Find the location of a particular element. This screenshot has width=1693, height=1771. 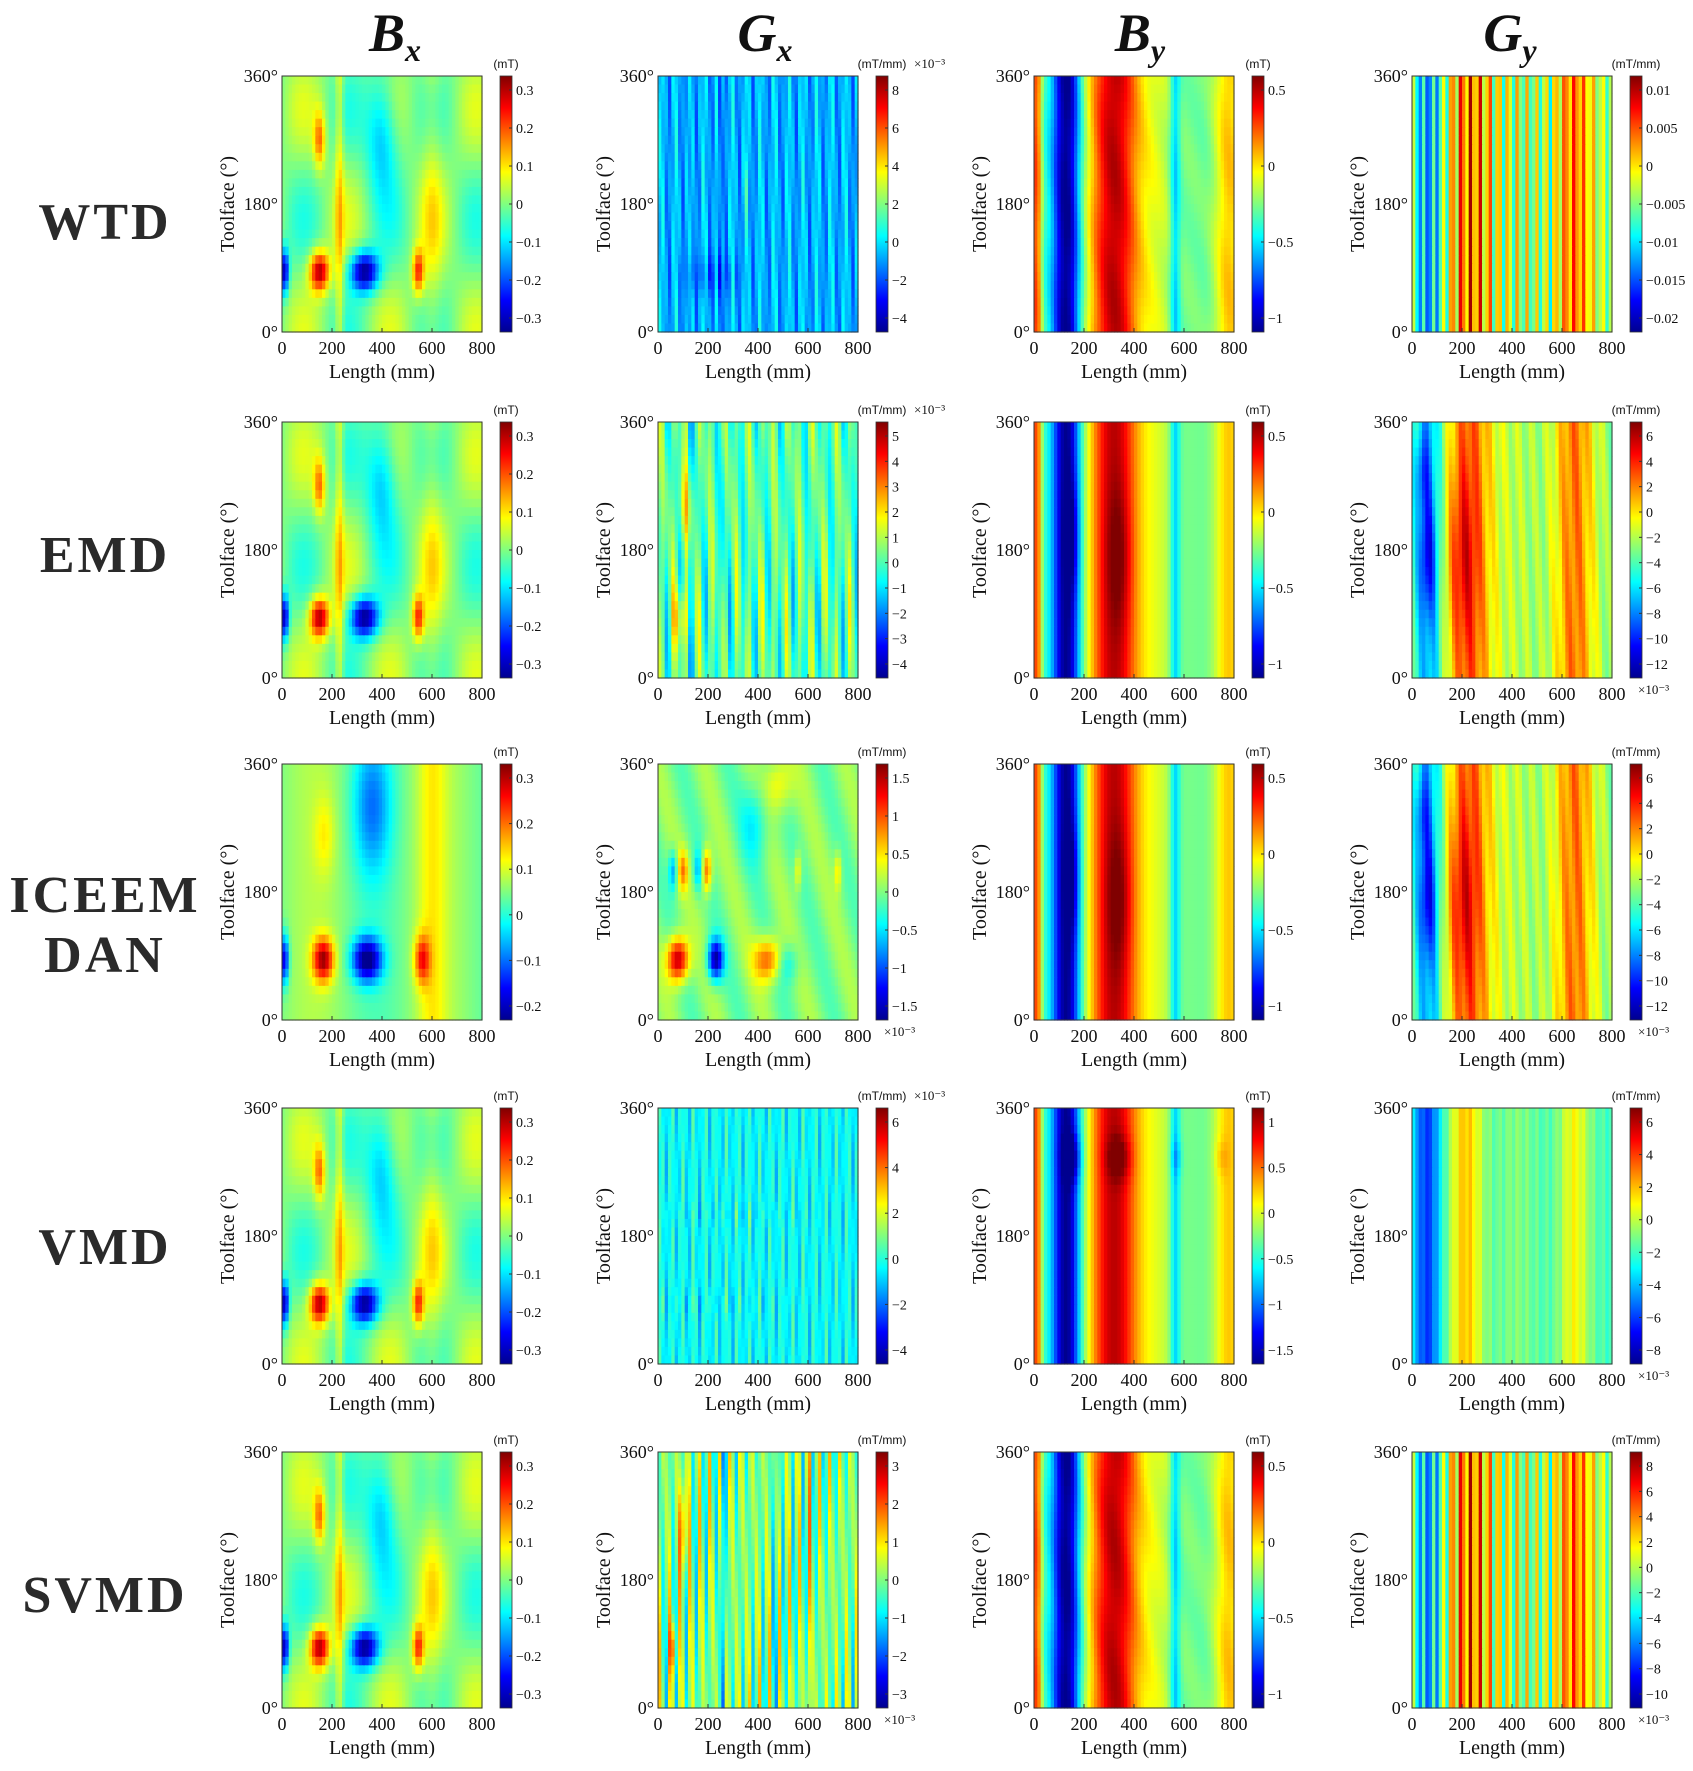

x-tick-label: 0 is located at coordinates (282, 348).